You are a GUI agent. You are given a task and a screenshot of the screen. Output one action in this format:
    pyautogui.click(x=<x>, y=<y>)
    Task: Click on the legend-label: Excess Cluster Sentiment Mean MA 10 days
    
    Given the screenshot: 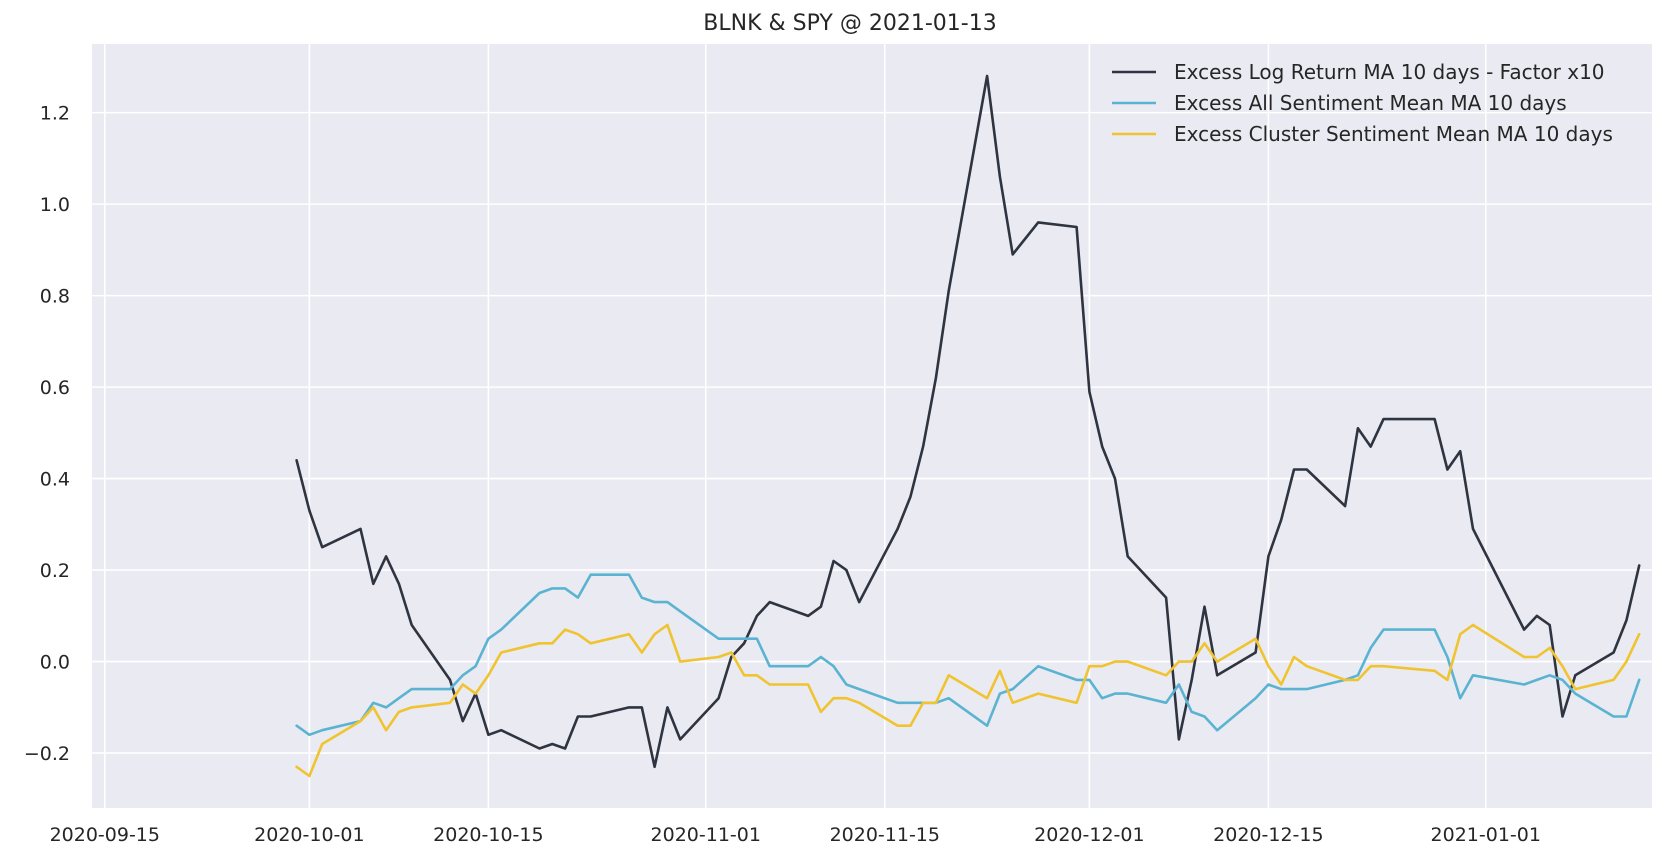 What is the action you would take?
    pyautogui.click(x=1393, y=134)
    